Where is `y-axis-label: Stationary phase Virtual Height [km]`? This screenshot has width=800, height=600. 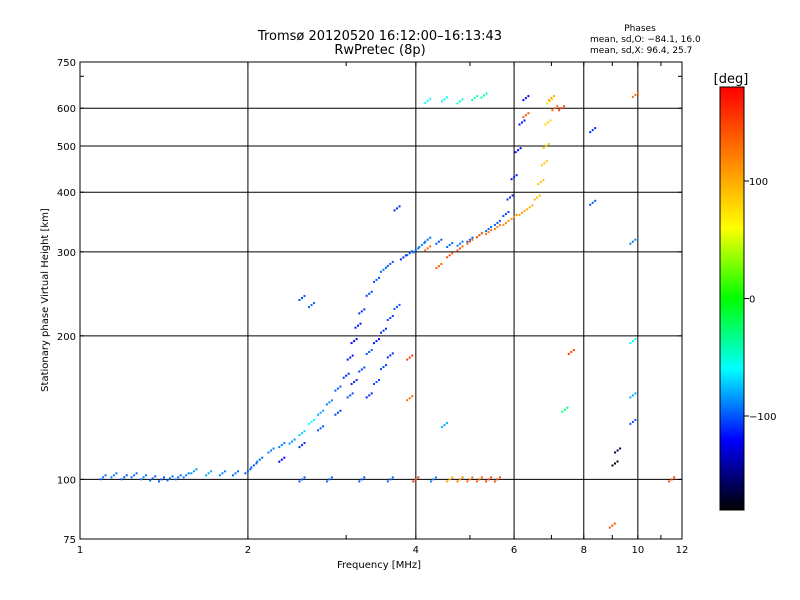 y-axis-label: Stationary phase Virtual Height [km] is located at coordinates (45, 300).